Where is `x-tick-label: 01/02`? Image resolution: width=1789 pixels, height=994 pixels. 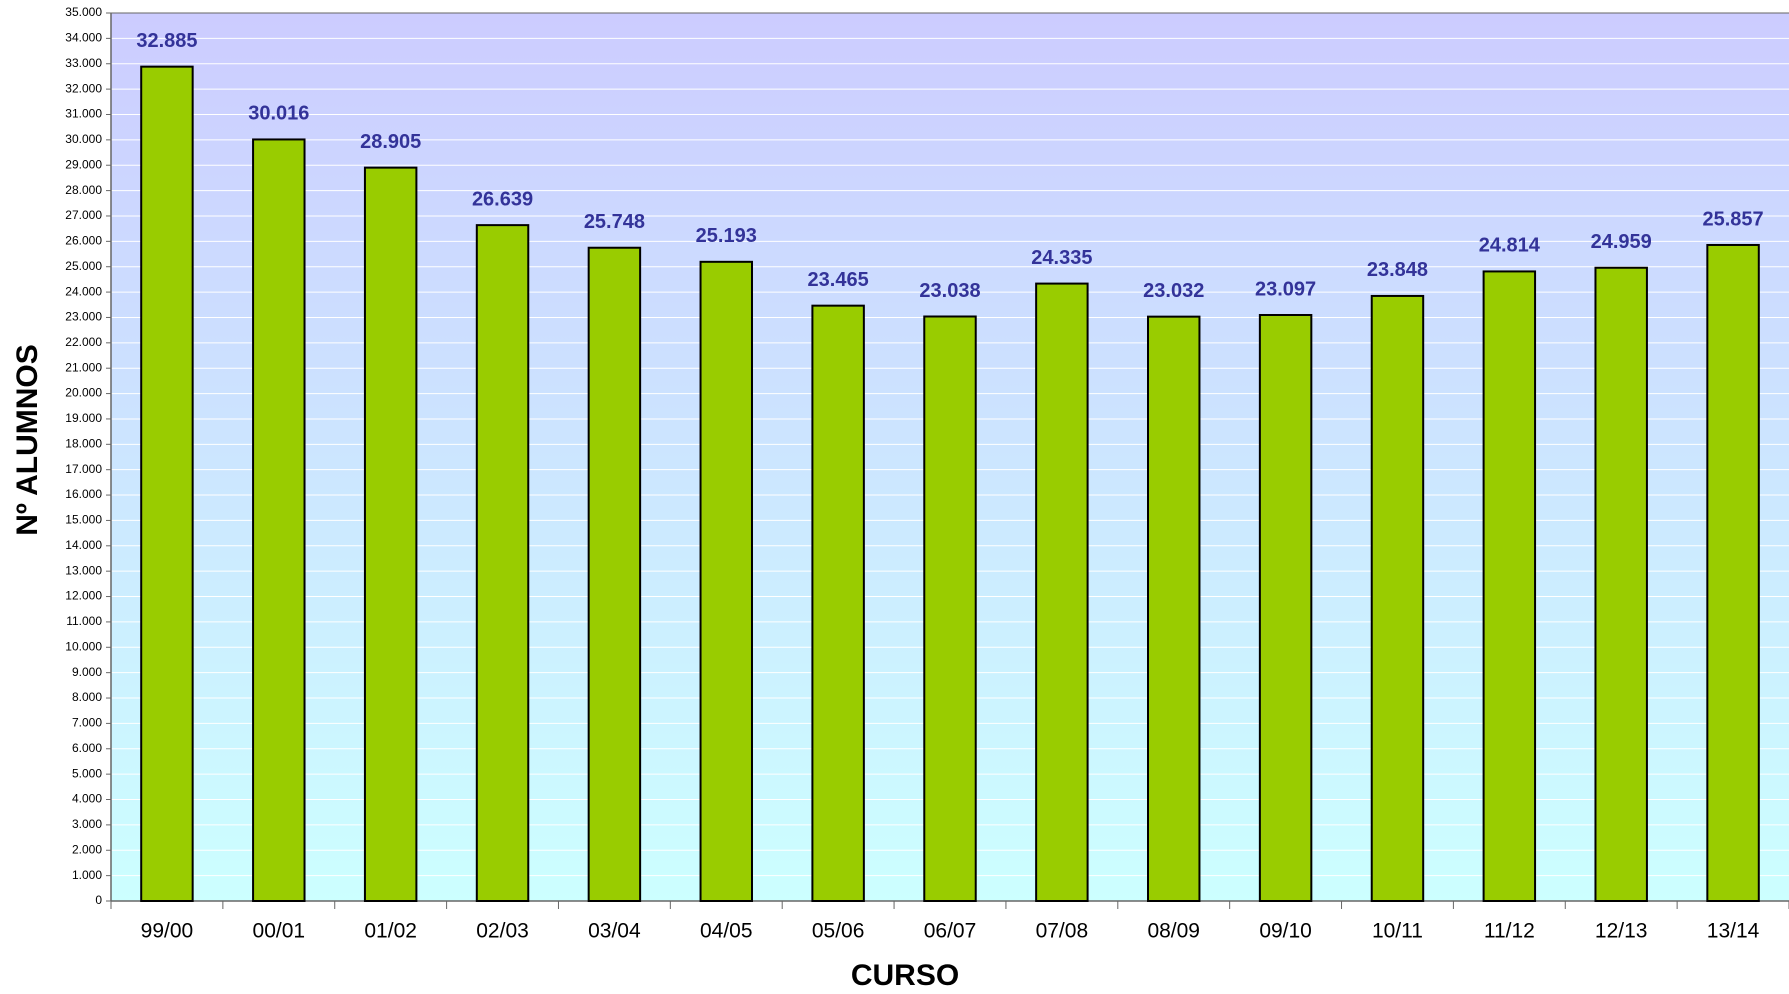
x-tick-label: 01/02 is located at coordinates (390, 931).